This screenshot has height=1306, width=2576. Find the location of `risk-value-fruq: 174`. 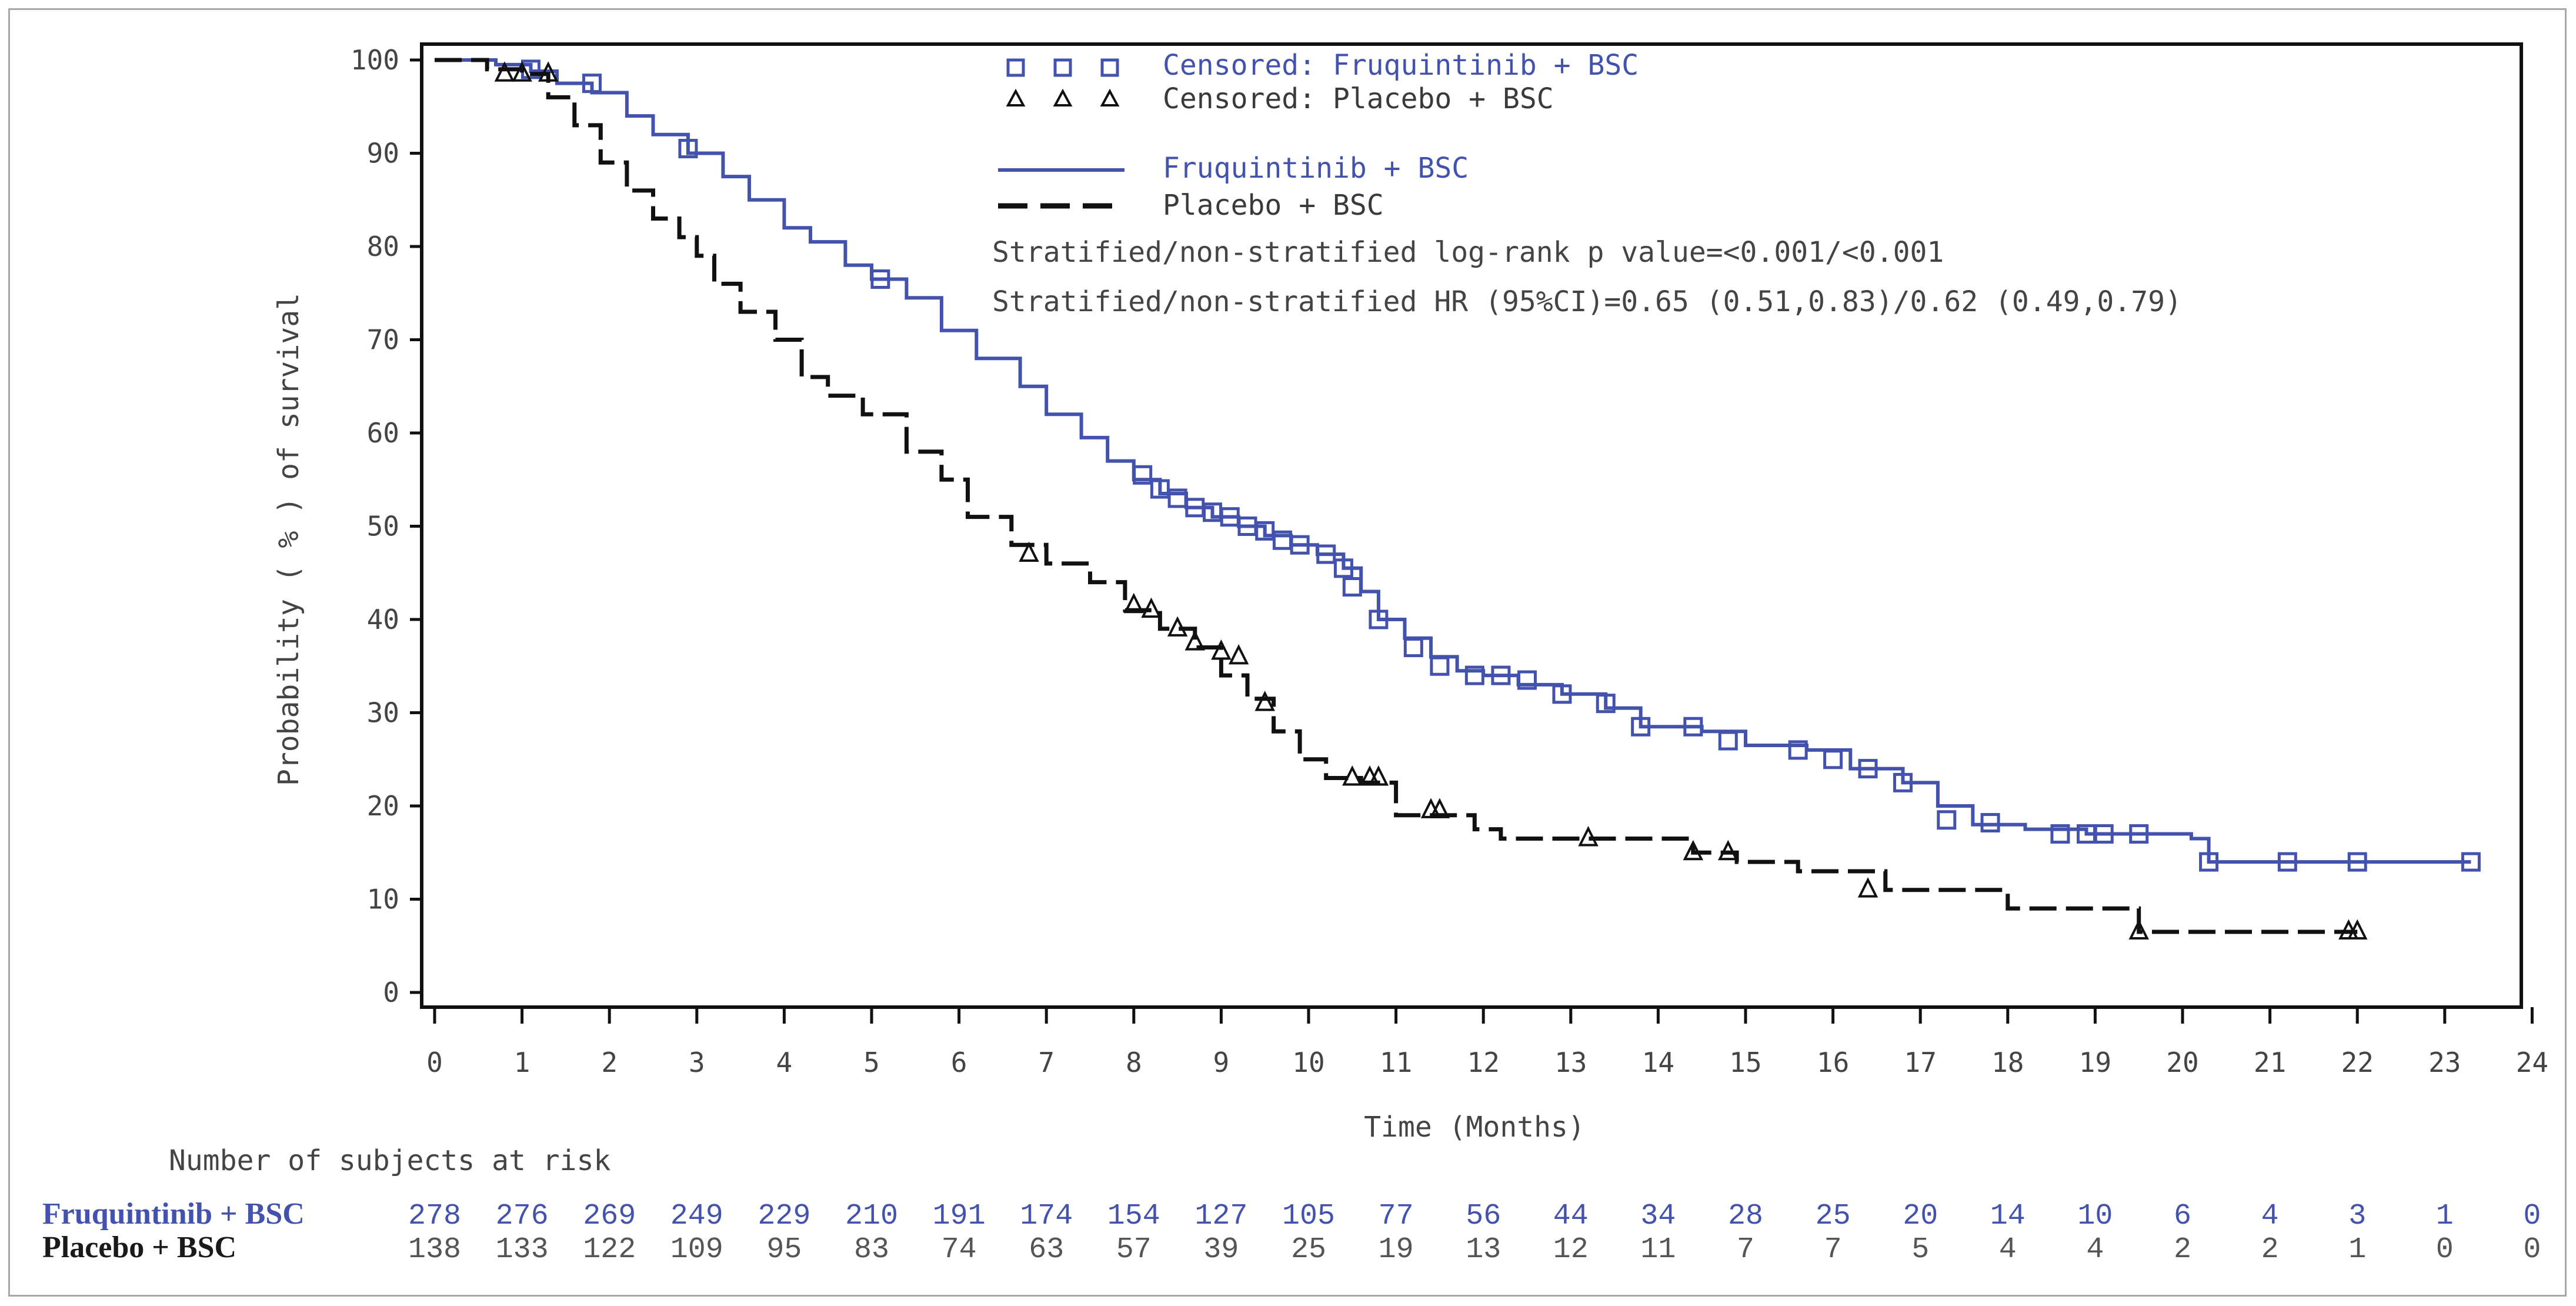

risk-value-fruq: 174 is located at coordinates (1046, 1216).